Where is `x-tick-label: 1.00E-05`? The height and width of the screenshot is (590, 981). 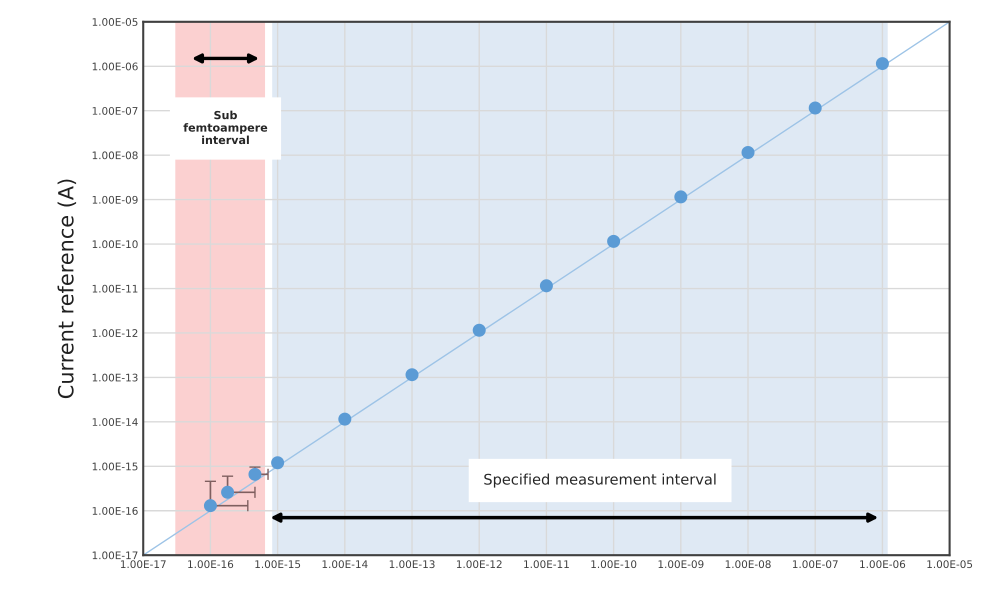
x-tick-label: 1.00E-05 is located at coordinates (949, 564).